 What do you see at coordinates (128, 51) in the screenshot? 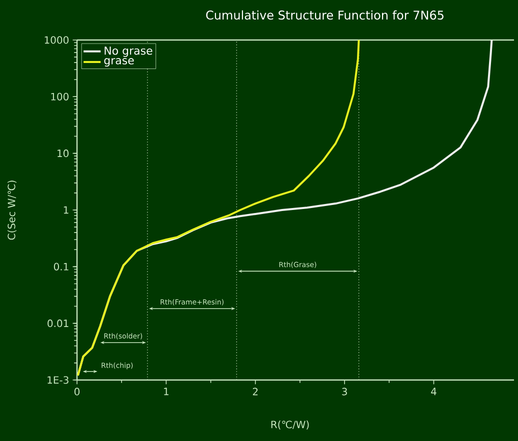
I see `legend-label: No grase` at bounding box center [128, 51].